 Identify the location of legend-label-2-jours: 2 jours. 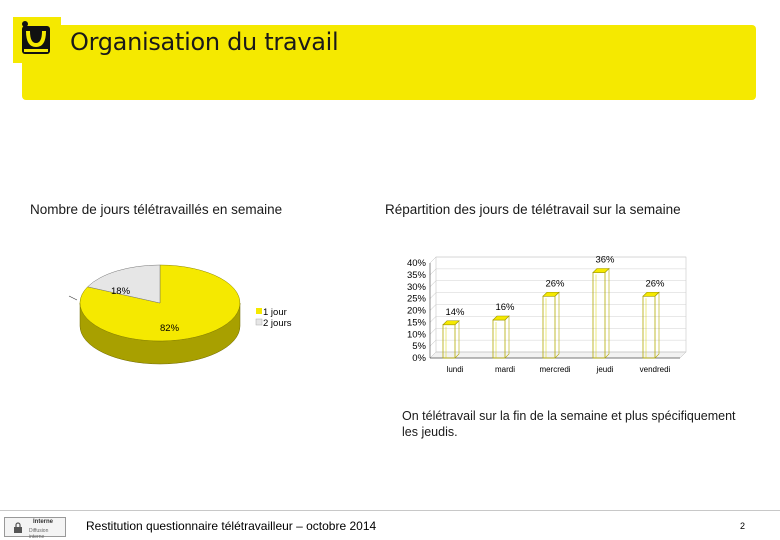
(277, 323).